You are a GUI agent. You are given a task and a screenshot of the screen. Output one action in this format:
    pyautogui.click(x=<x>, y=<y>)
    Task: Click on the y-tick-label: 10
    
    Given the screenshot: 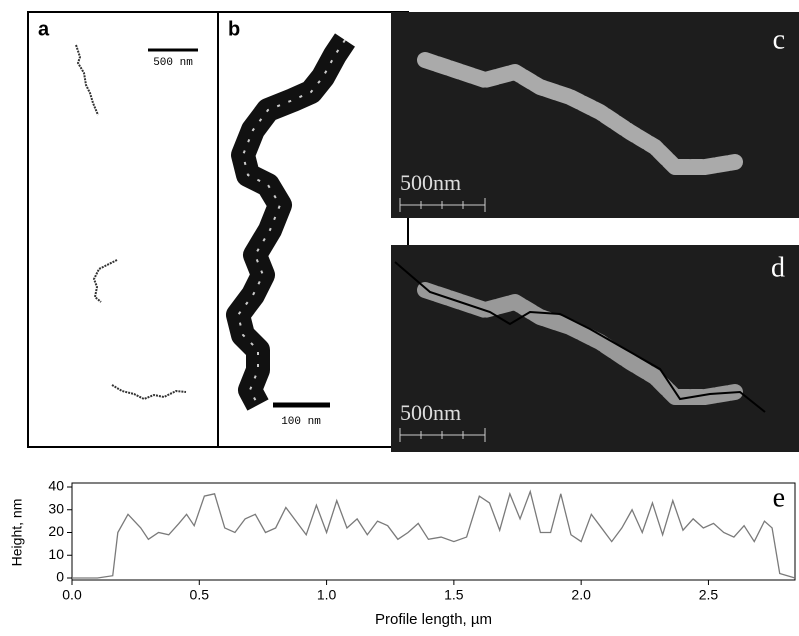 What is the action you would take?
    pyautogui.click(x=56, y=554)
    